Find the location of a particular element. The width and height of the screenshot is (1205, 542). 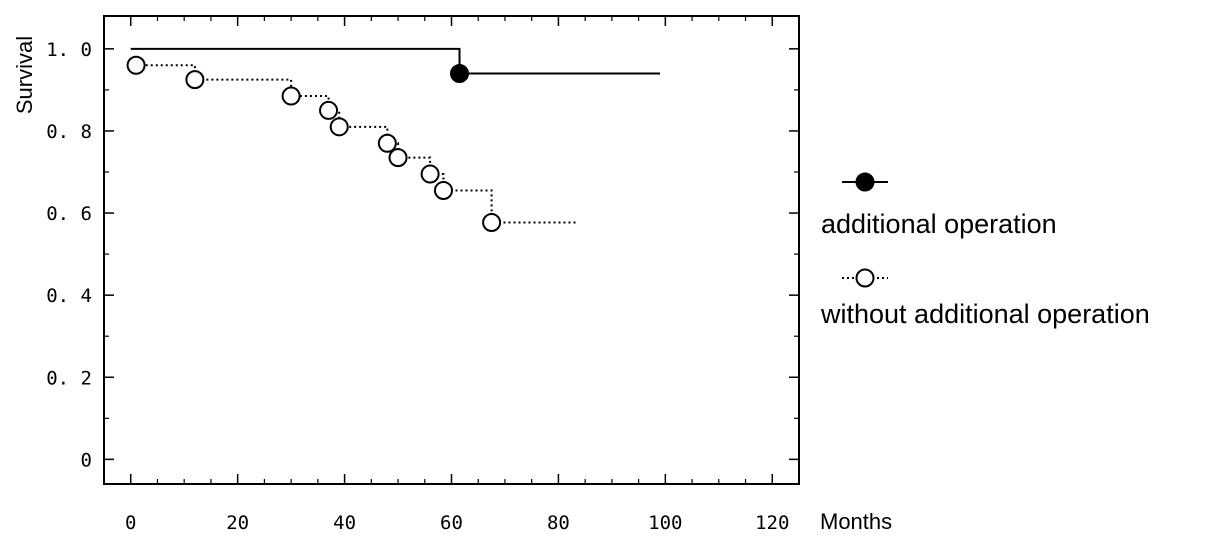

legend-entry-2: without additional operation is located at coordinates (985, 298).